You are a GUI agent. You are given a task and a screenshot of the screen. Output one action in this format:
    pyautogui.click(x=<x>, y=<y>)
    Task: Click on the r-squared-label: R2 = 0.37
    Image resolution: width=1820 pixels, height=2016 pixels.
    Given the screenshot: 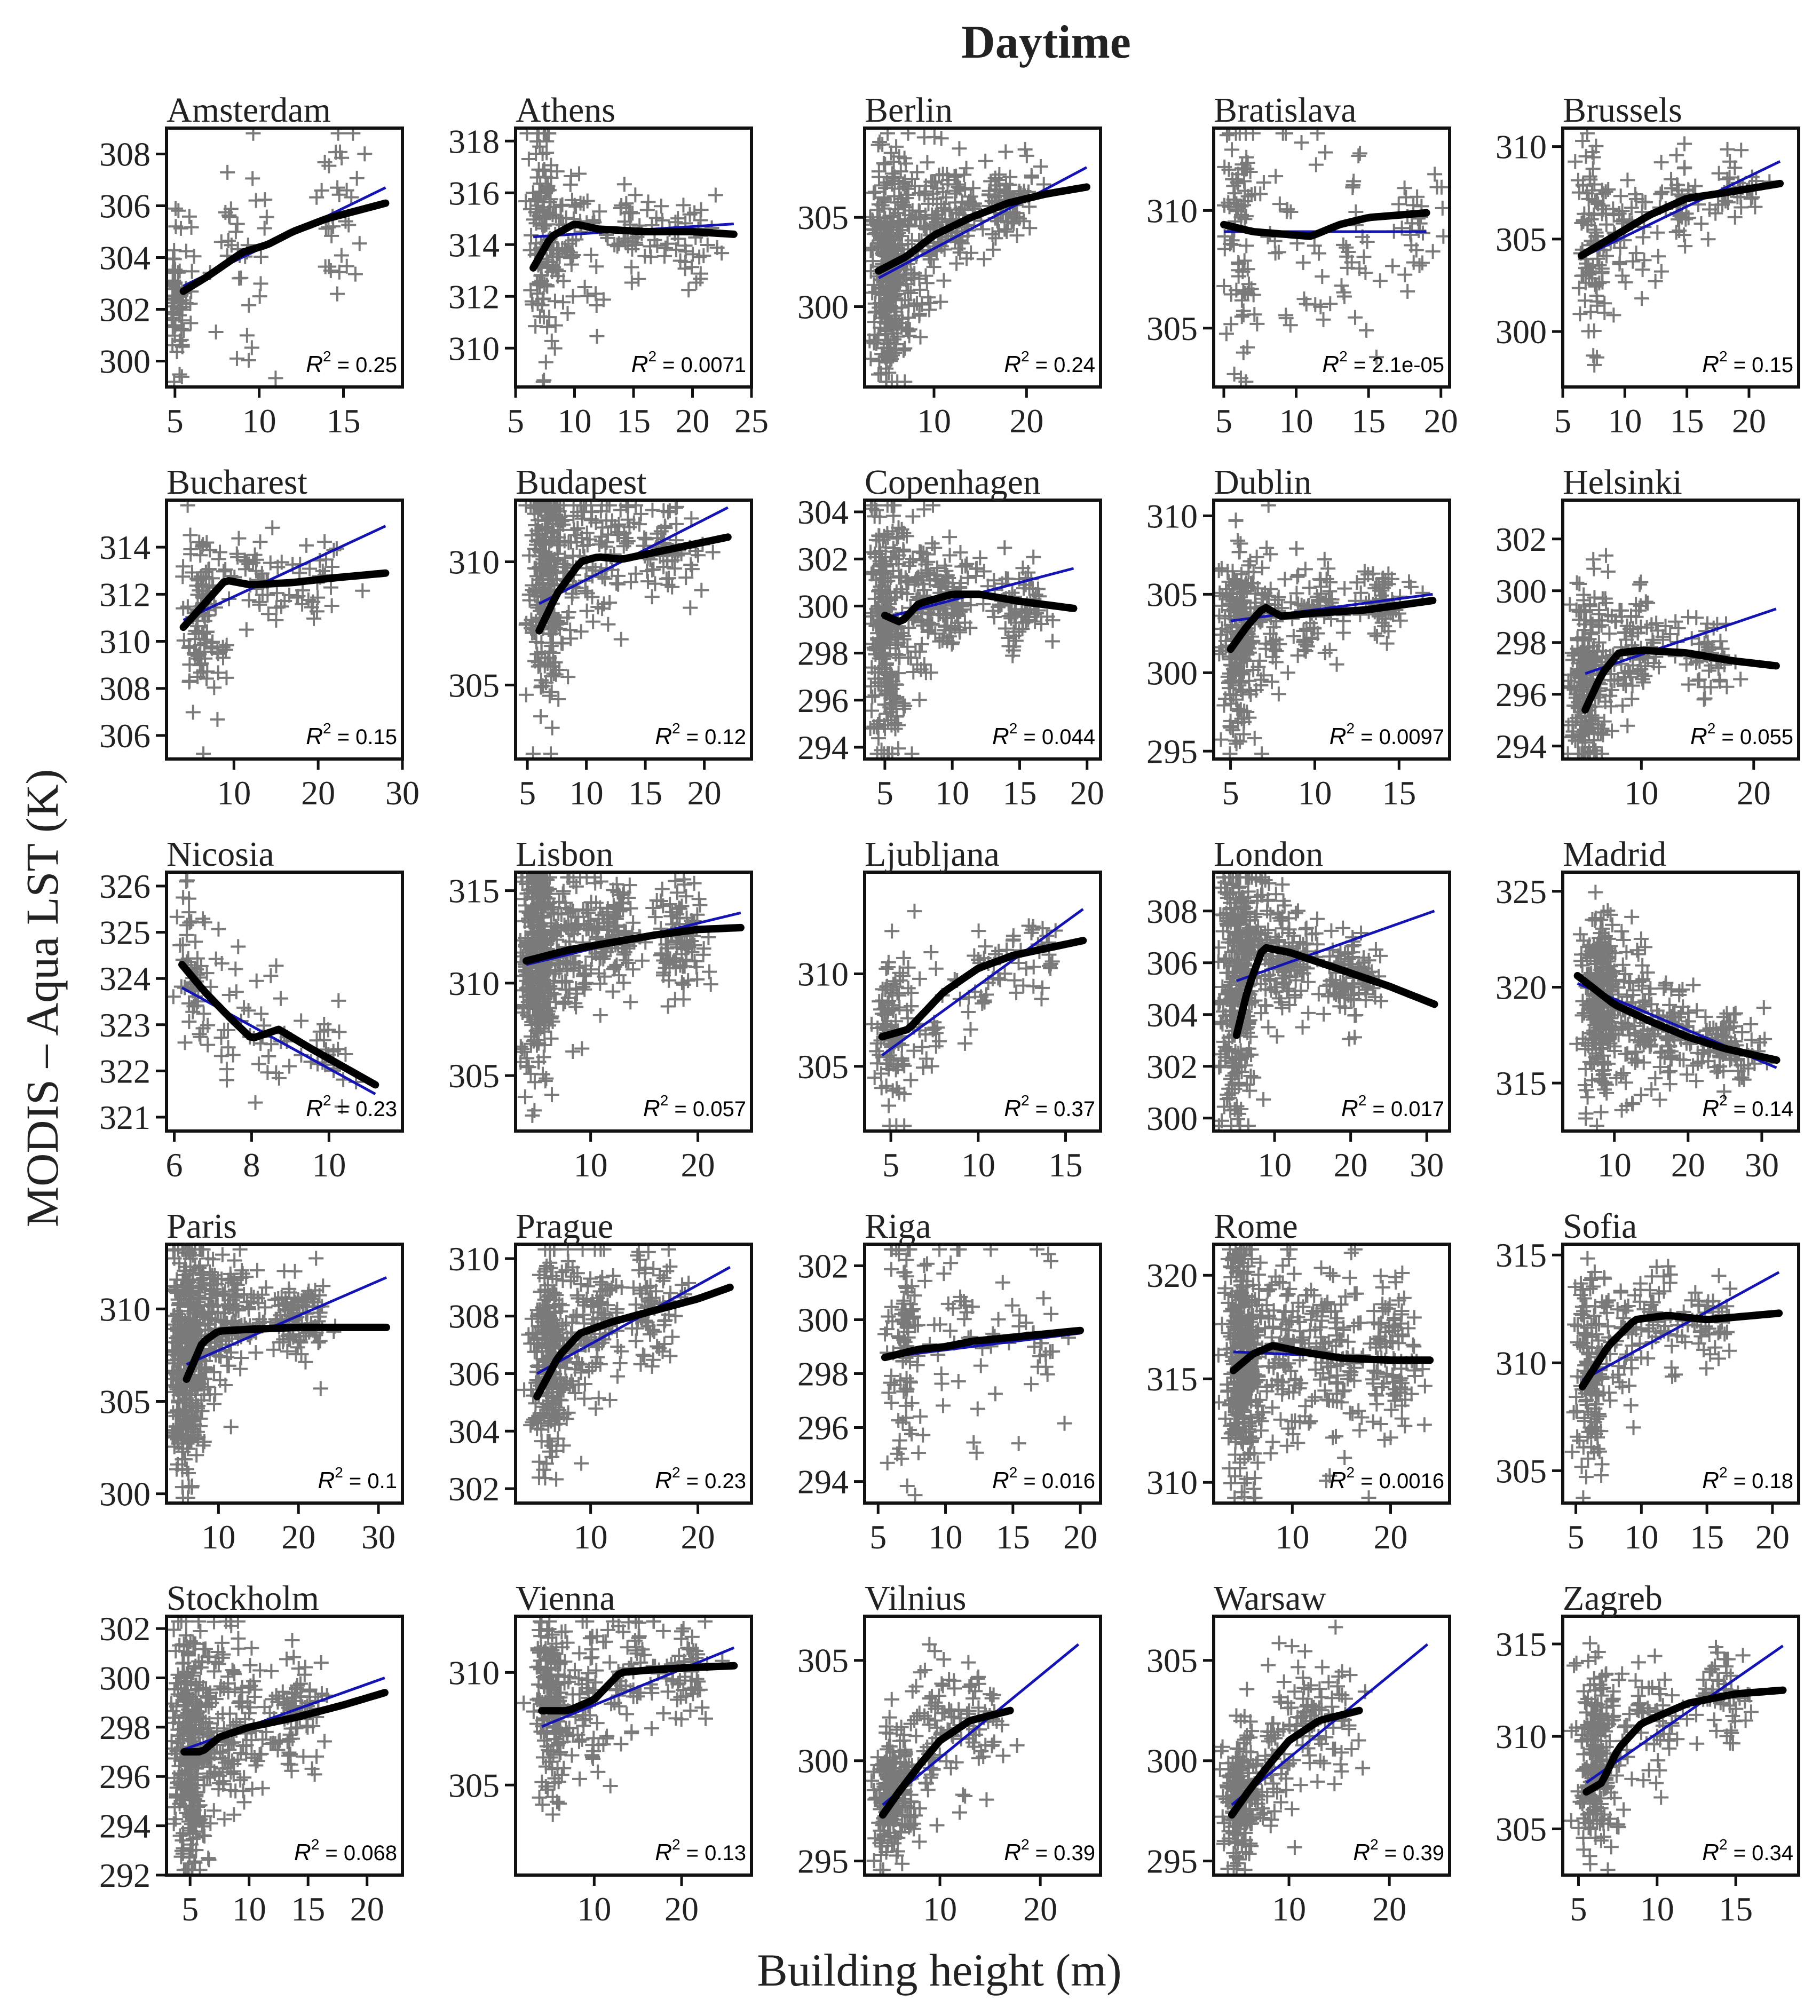 What is the action you would take?
    pyautogui.click(x=1049, y=1106)
    